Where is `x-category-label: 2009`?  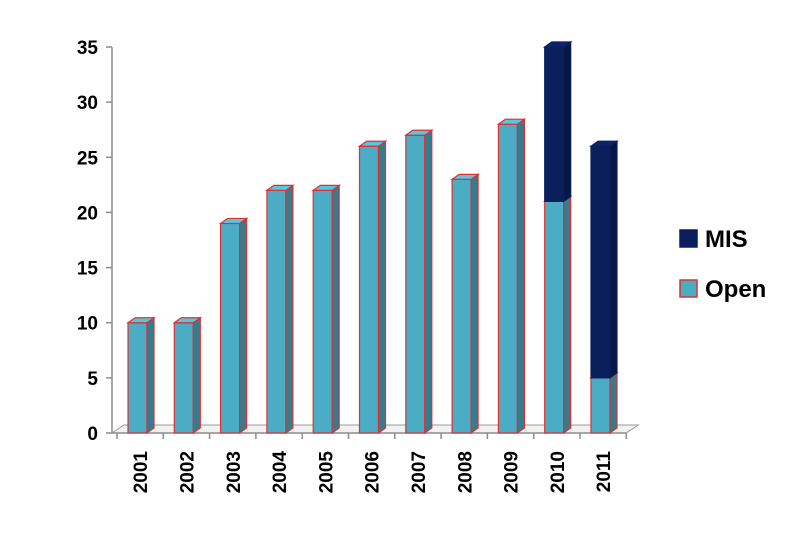
x-category-label: 2009 is located at coordinates (512, 472).